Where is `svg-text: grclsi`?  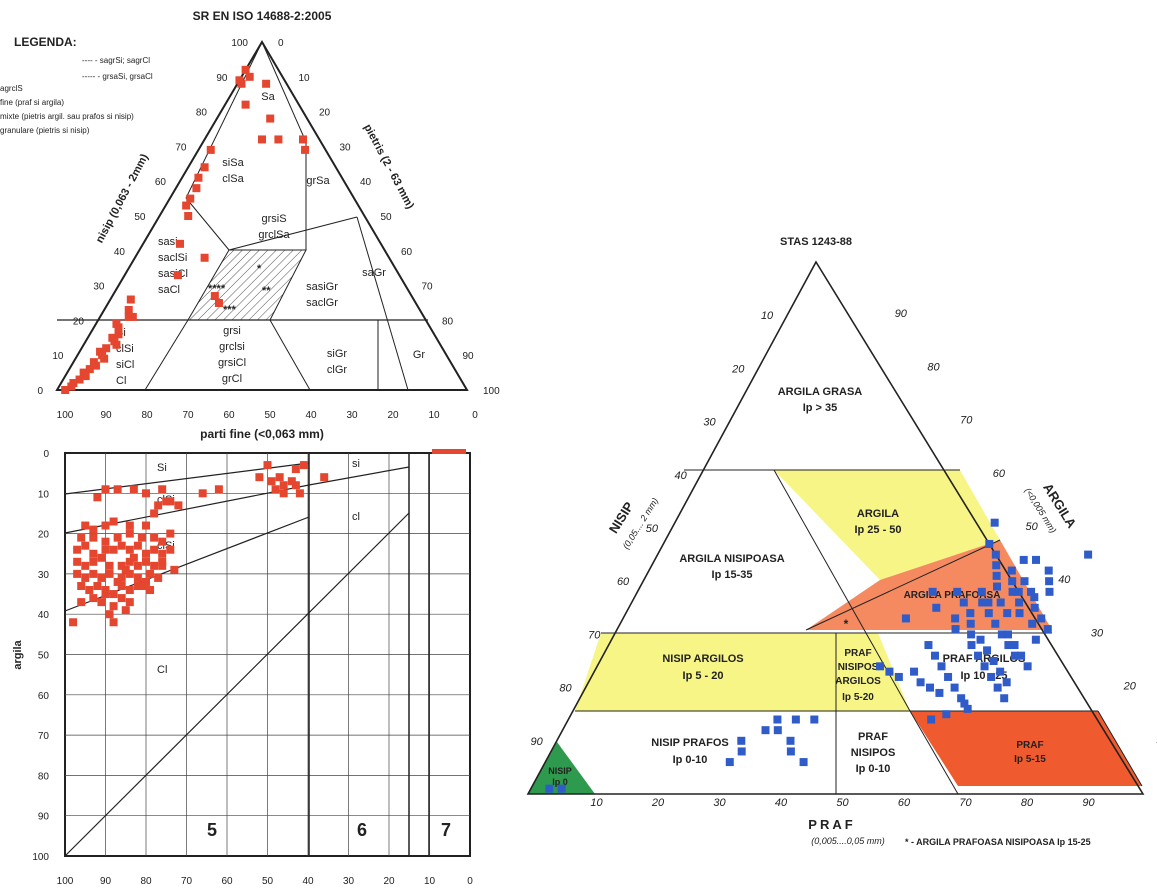
svg-text: grclsi is located at coordinates (232, 347).